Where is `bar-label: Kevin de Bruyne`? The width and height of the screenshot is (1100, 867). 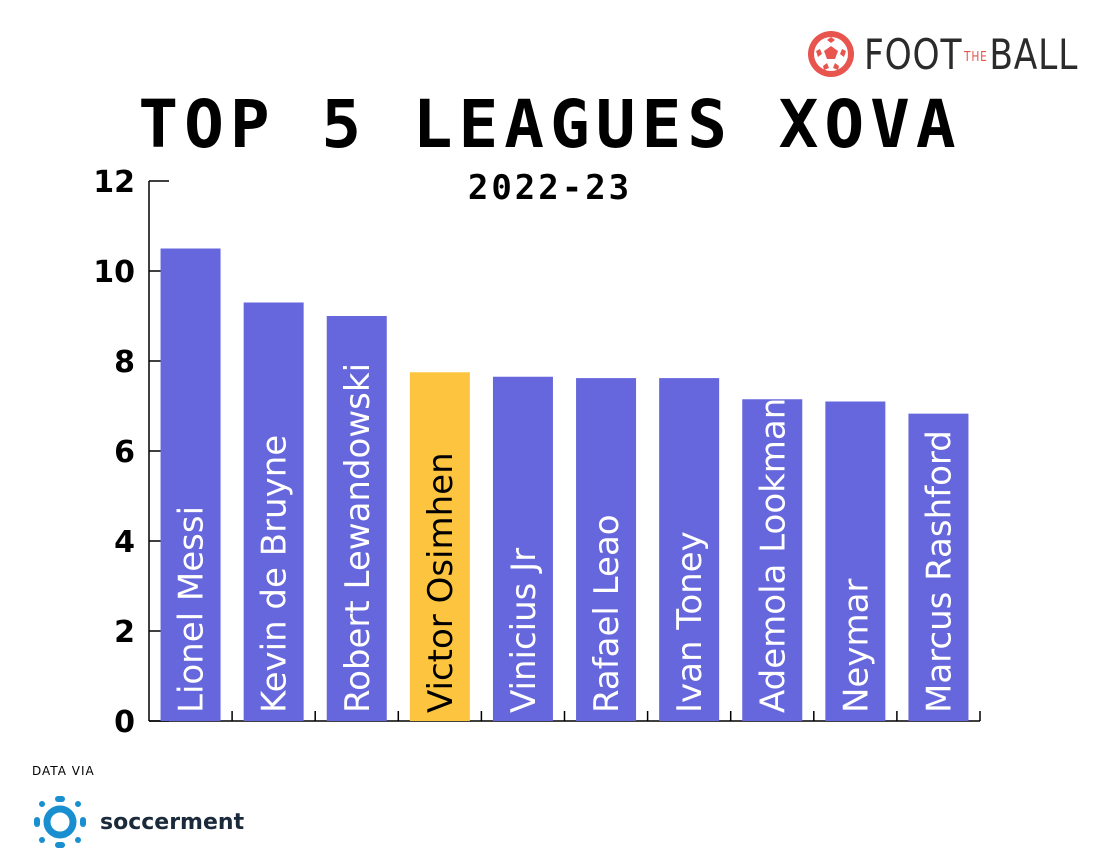 bar-label: Kevin de Bruyne is located at coordinates (275, 574).